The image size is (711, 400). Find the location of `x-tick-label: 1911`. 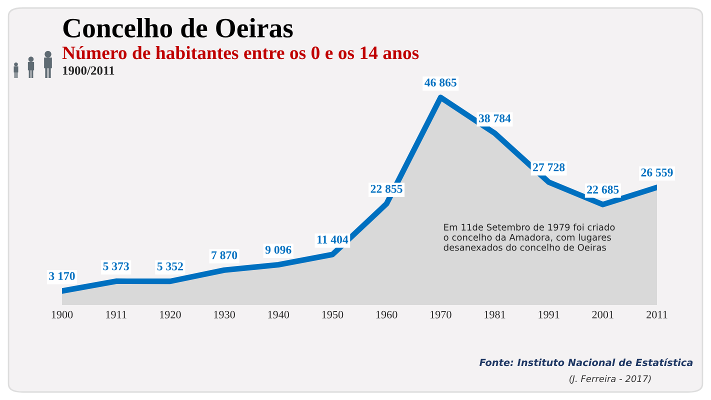

x-tick-label: 1911 is located at coordinates (116, 314).